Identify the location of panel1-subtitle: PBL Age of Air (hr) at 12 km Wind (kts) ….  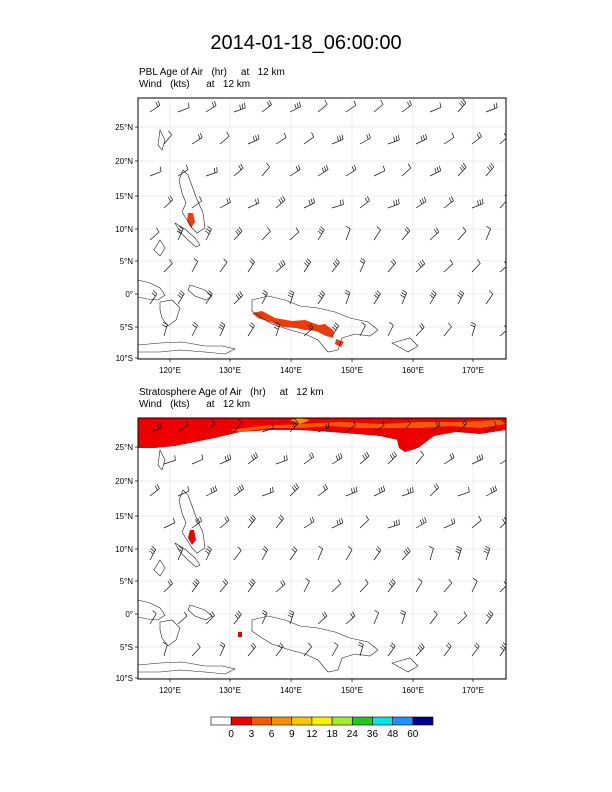
(212, 79).